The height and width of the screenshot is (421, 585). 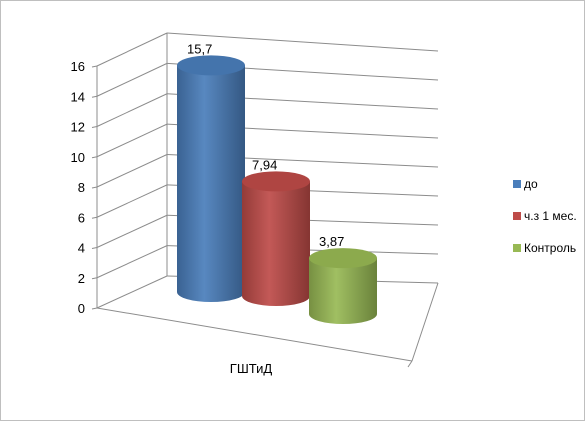 What do you see at coordinates (531, 184) in the screenshot?
I see `legend-label-do: до` at bounding box center [531, 184].